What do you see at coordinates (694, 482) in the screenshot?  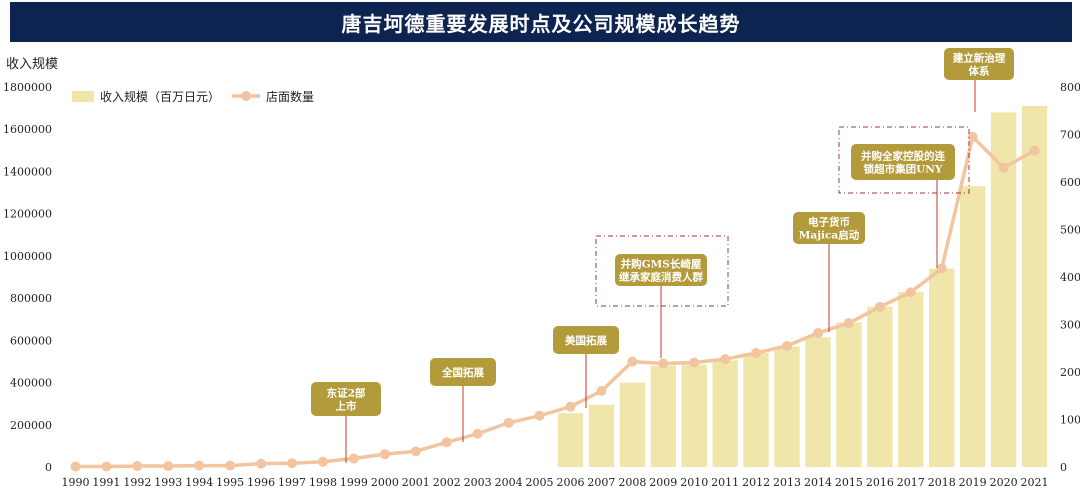 I see `x-tick-label: 2010` at bounding box center [694, 482].